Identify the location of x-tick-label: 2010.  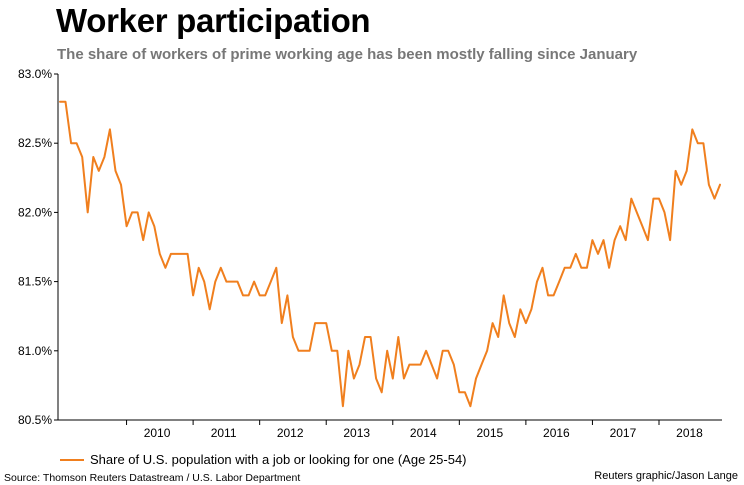
(157, 433).